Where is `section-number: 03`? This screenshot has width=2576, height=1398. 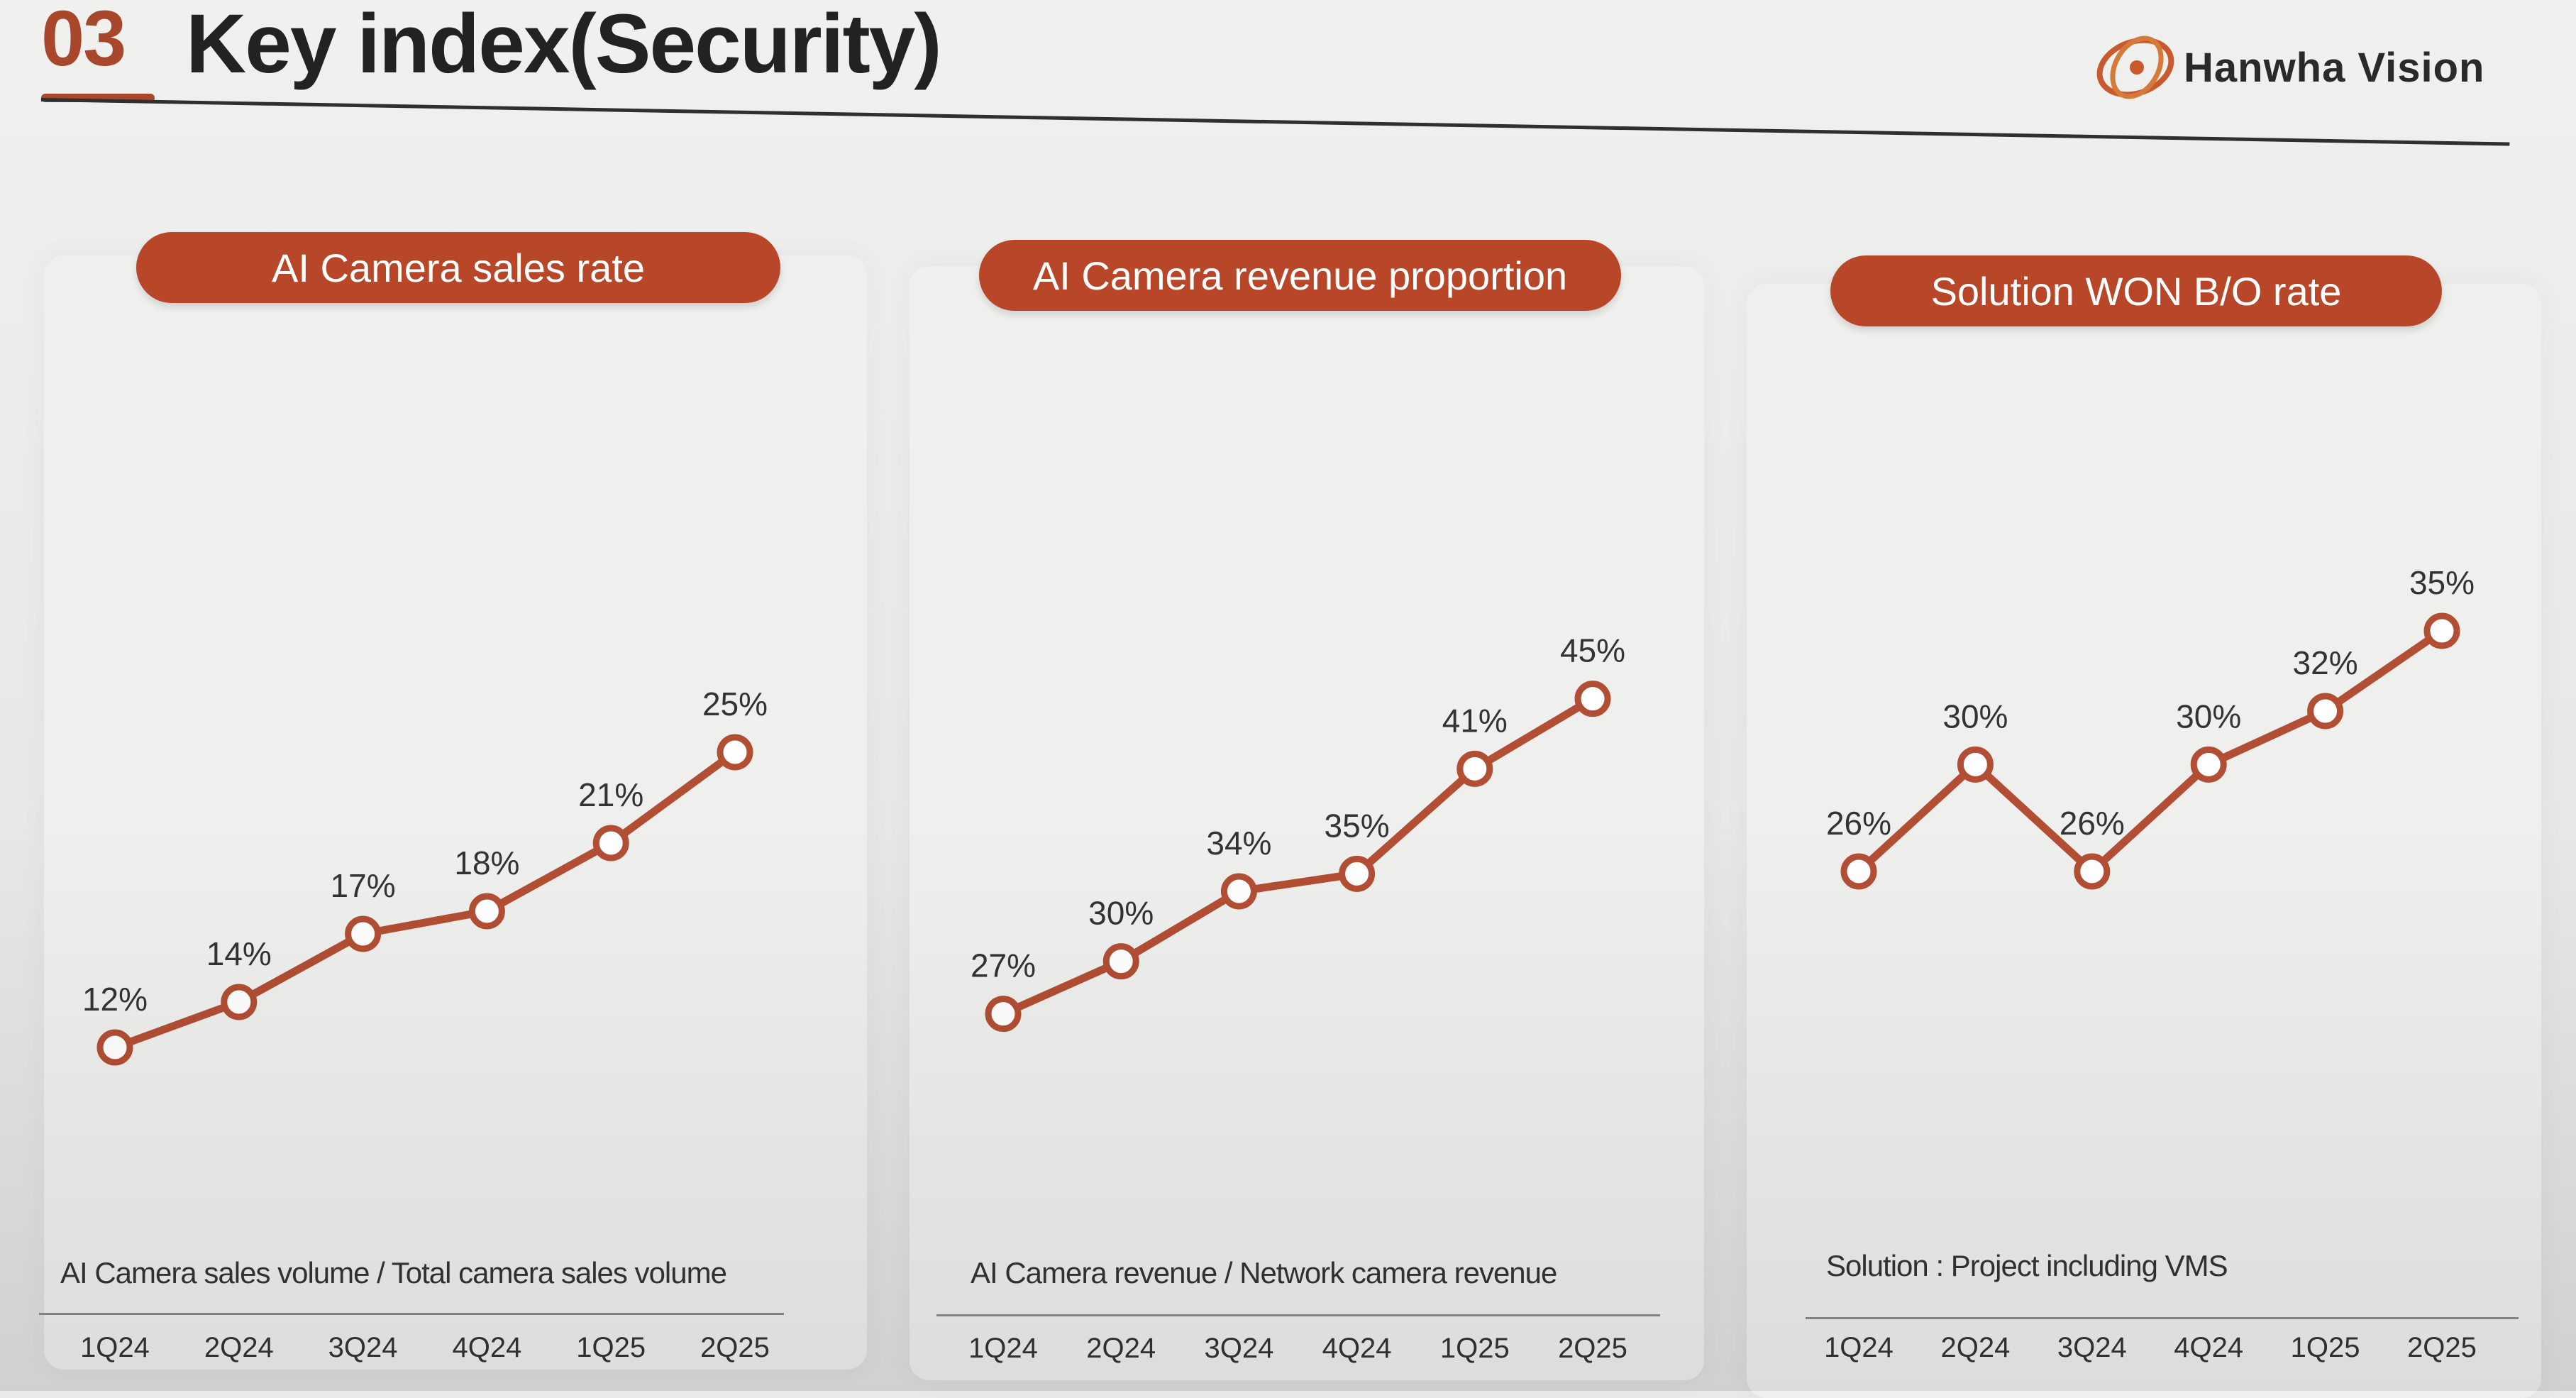
section-number: 03 is located at coordinates (83, 41).